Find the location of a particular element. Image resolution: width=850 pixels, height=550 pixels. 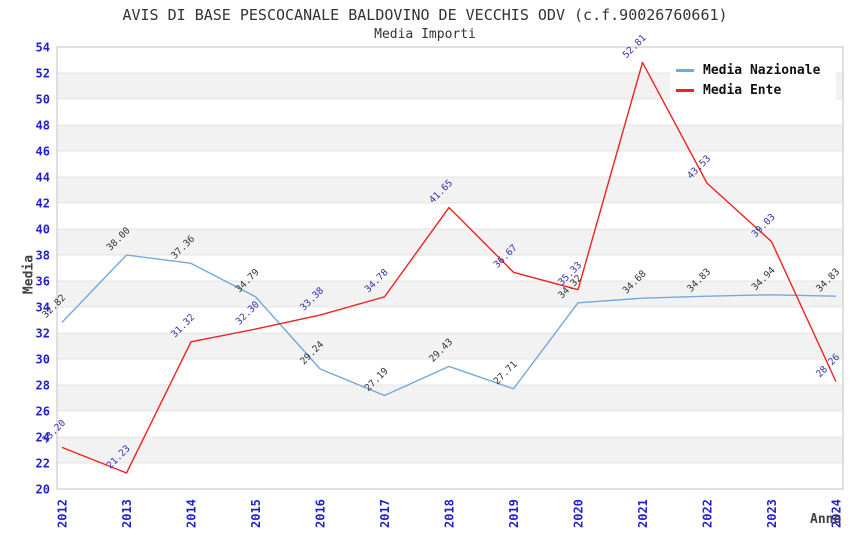

x-tick-label: 2022 is located at coordinates (708, 513).